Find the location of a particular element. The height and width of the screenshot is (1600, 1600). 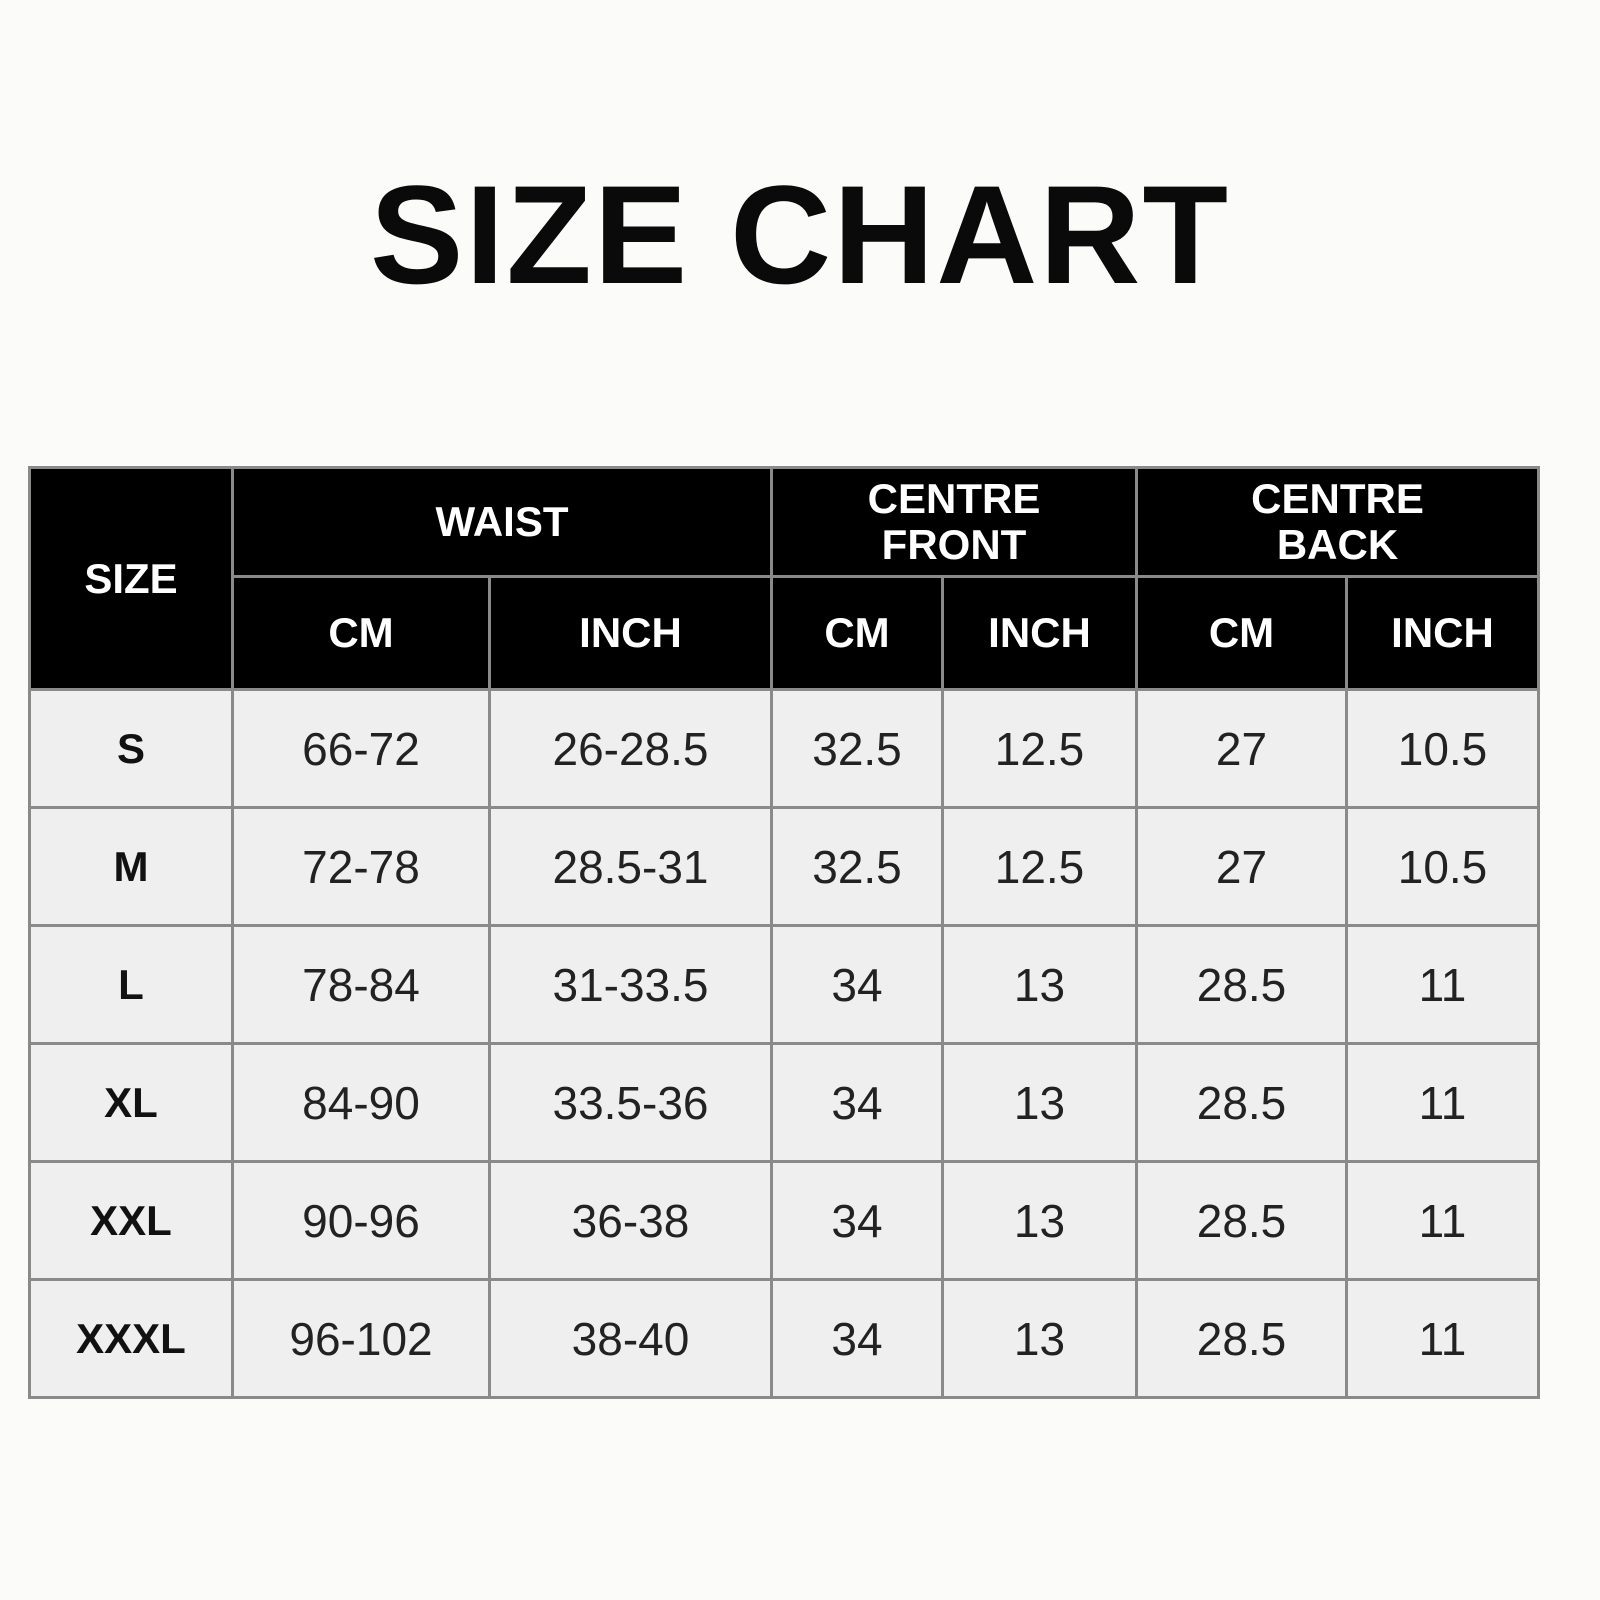

size-cell: S is located at coordinates (131, 748).